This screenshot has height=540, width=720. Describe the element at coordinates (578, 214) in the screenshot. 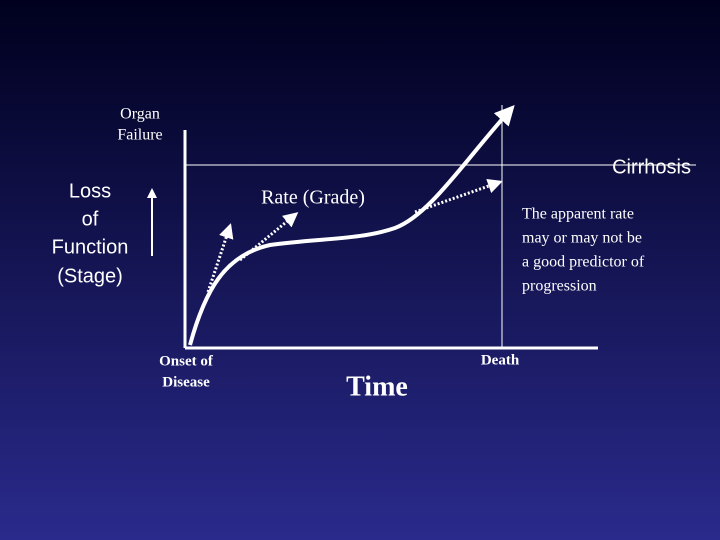

I see `note: The apparent rate` at that location.